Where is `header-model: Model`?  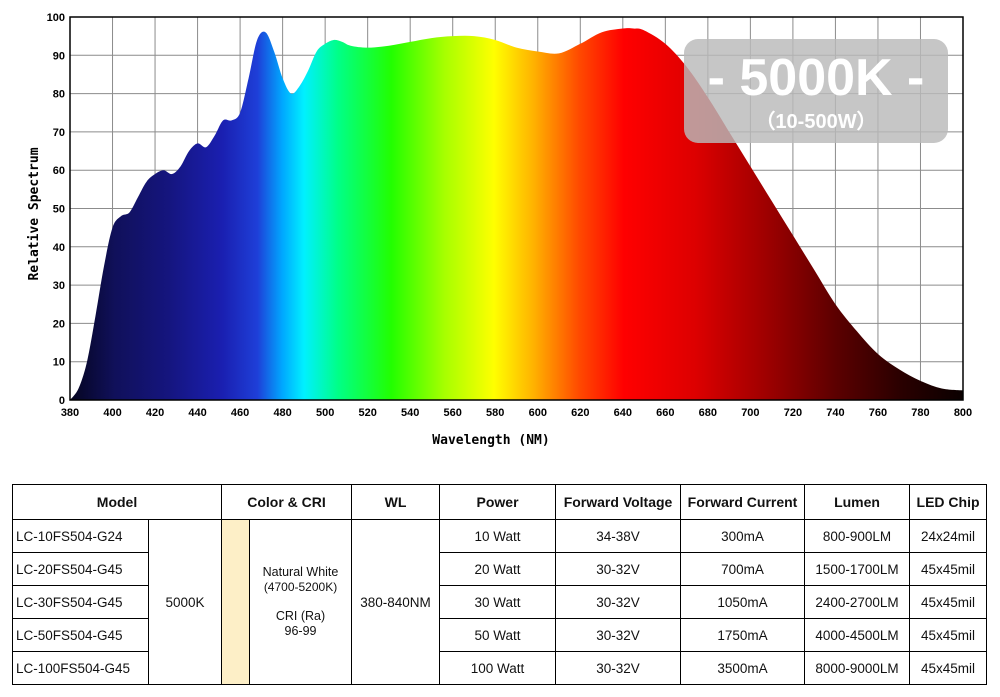 header-model: Model is located at coordinates (117, 502).